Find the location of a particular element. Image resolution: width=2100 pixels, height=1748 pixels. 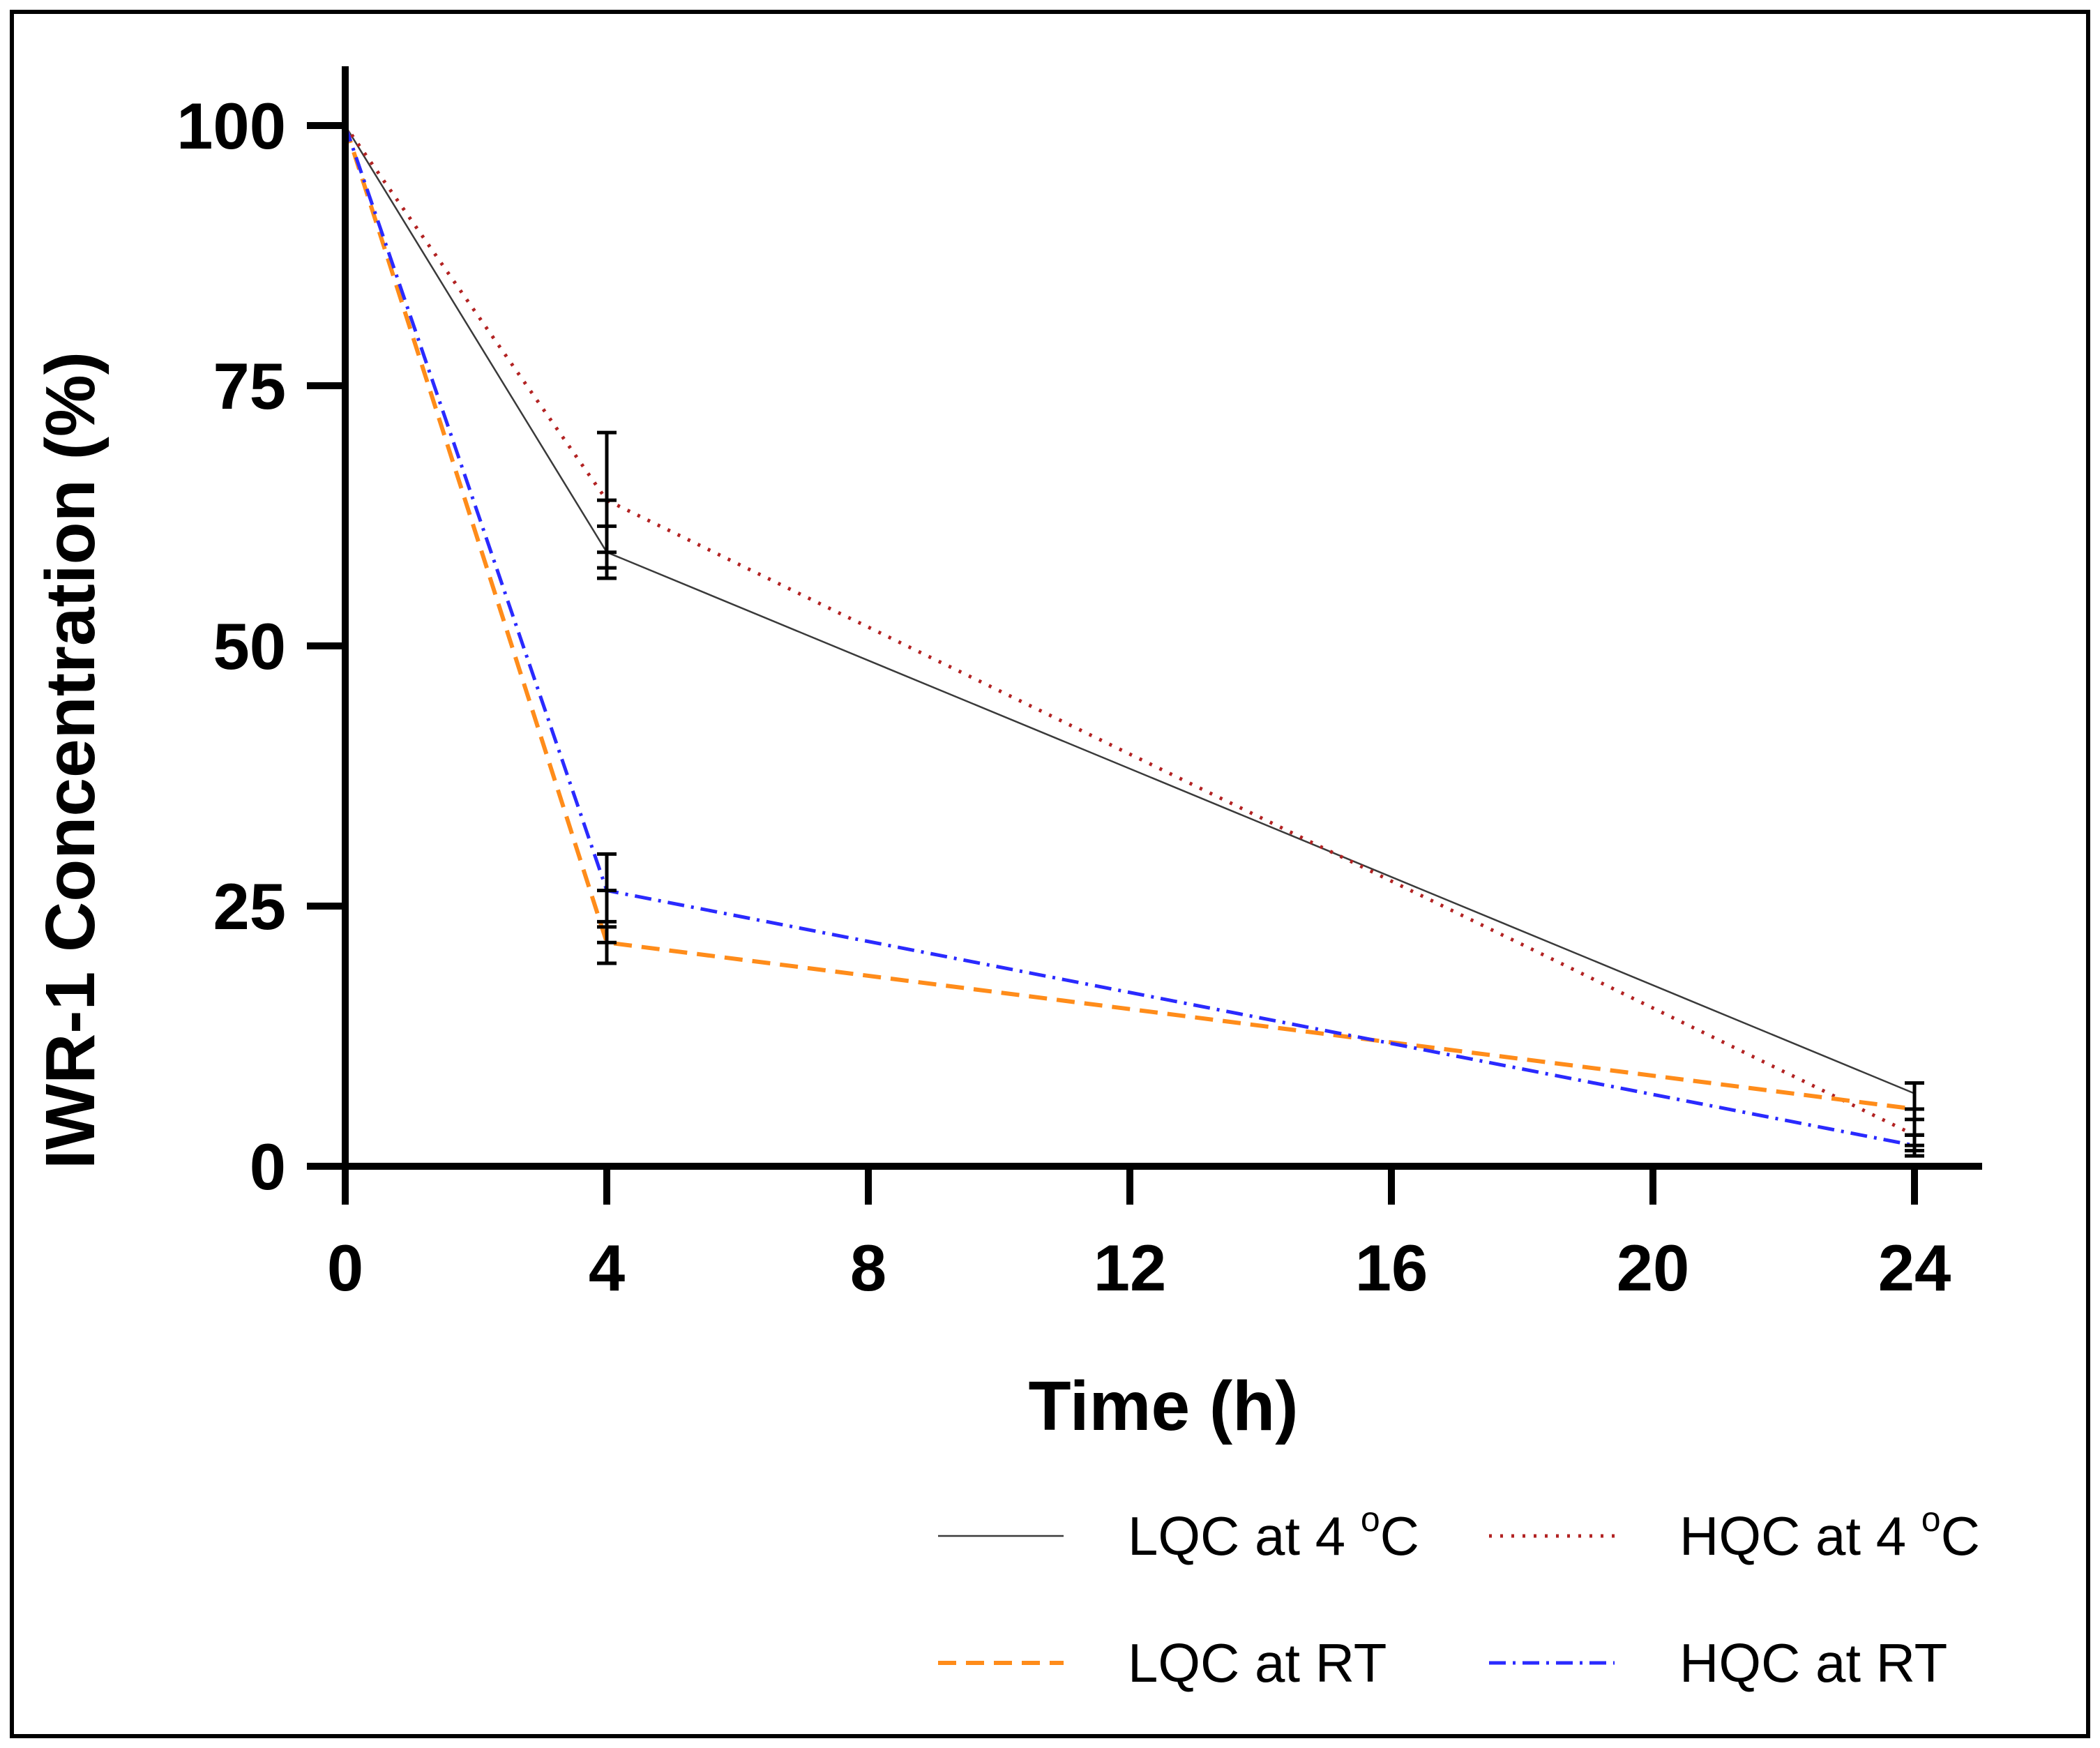

y-tick-label: 100 is located at coordinates (231, 126).